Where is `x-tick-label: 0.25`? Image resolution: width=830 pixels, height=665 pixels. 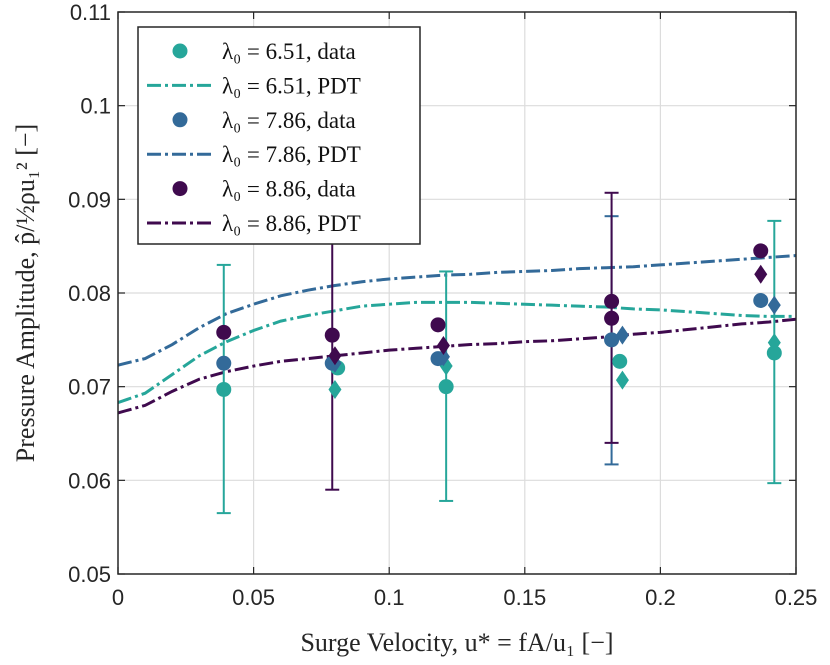 x-tick-label: 0.25 is located at coordinates (796, 597).